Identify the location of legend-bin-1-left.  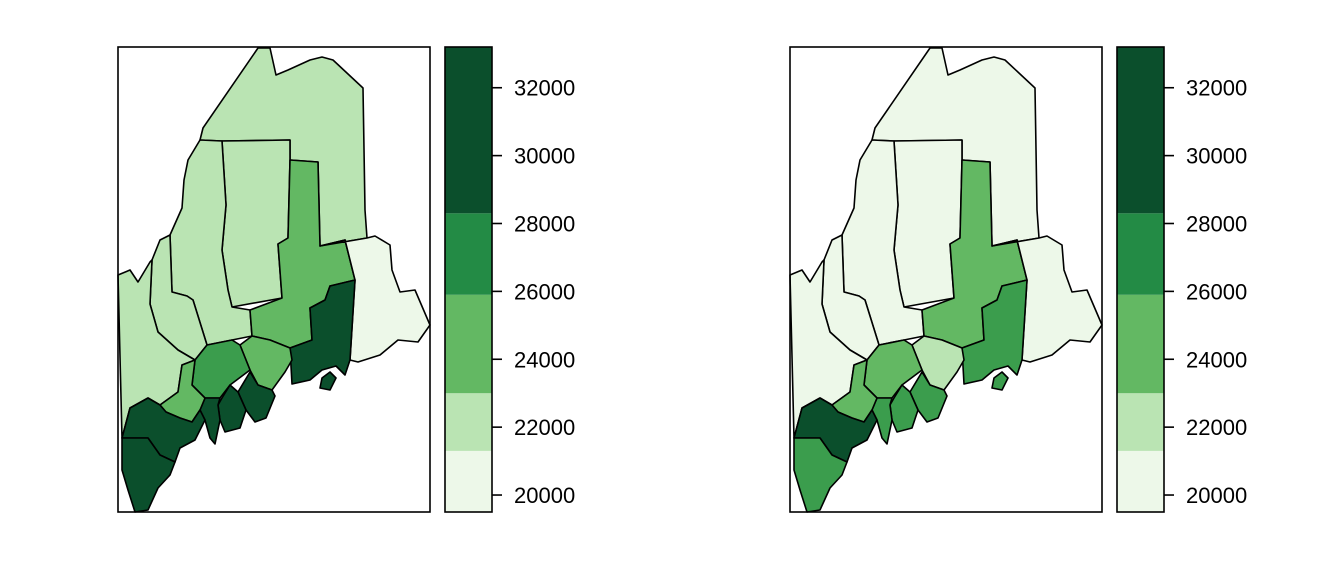
(468, 422).